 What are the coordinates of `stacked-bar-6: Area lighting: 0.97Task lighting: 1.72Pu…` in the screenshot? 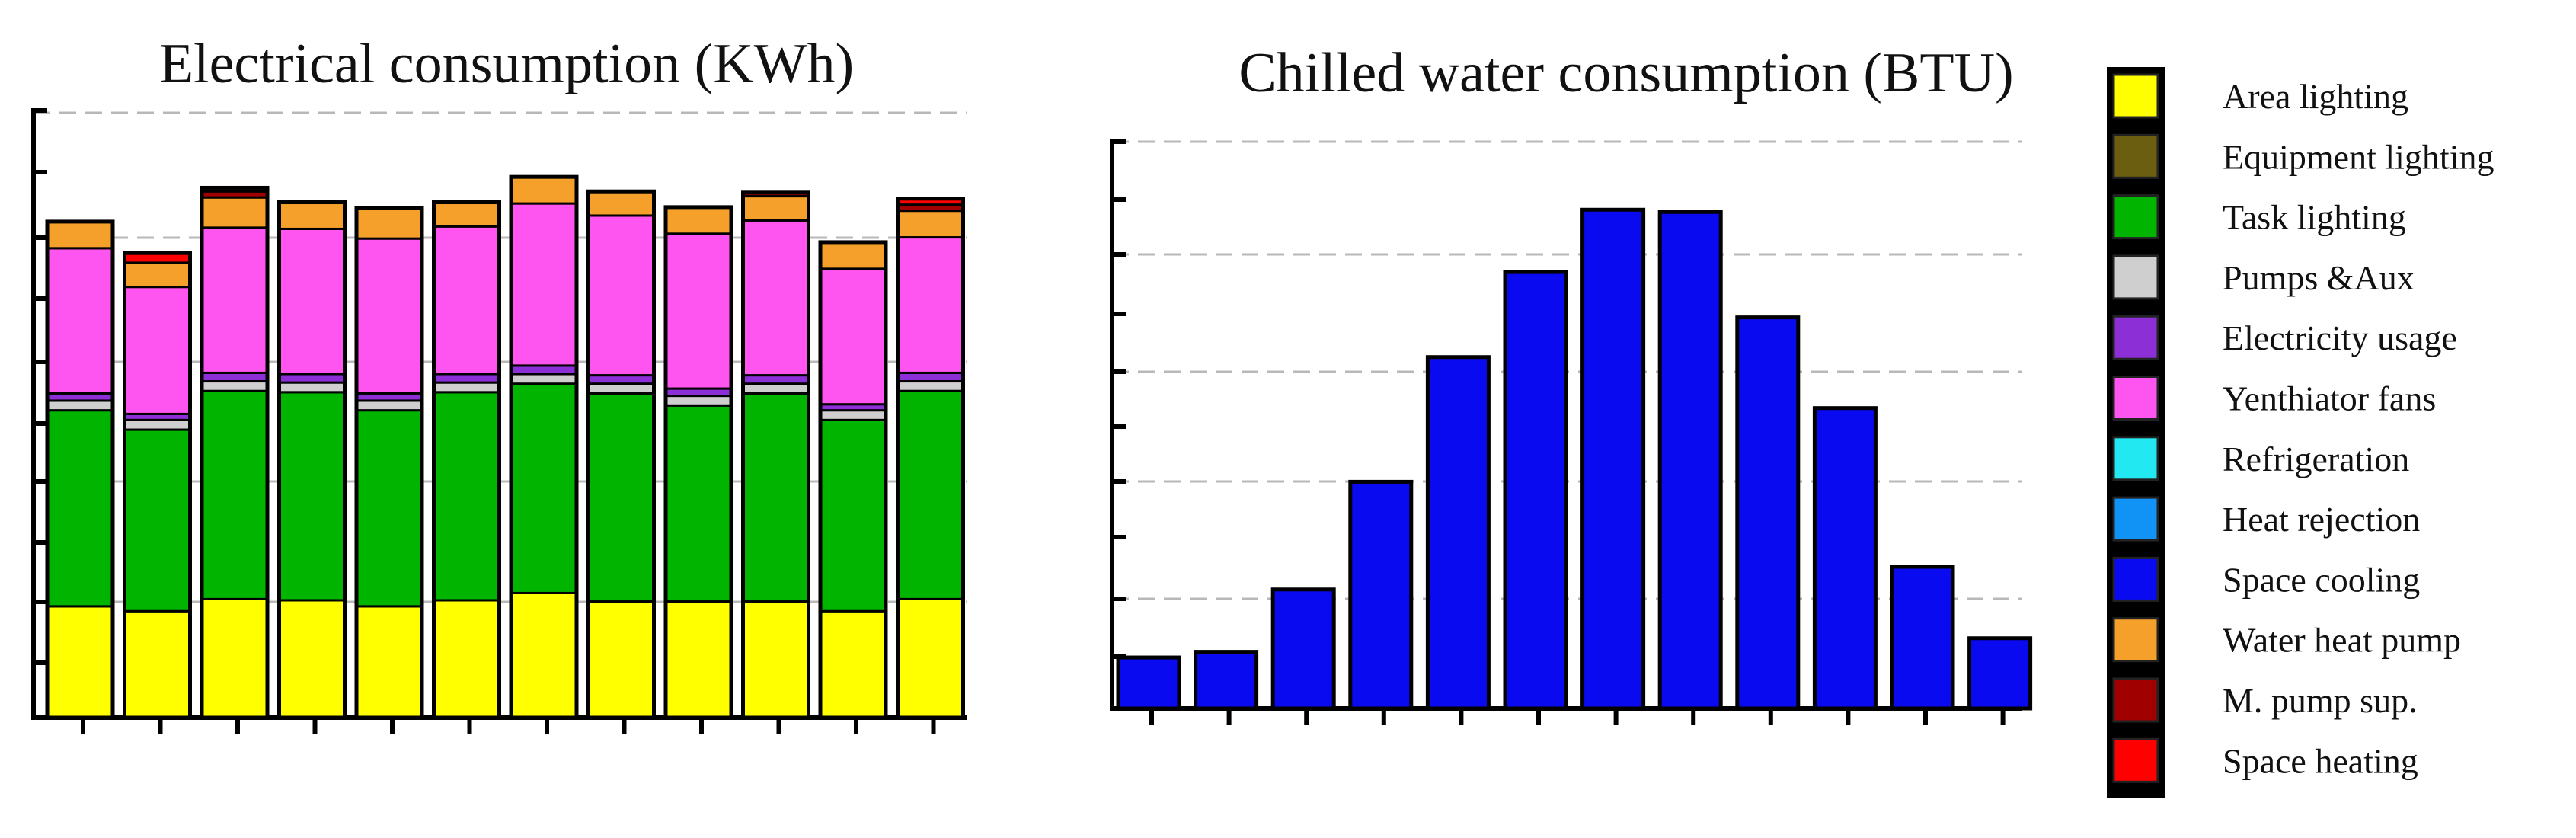 It's located at (467, 460).